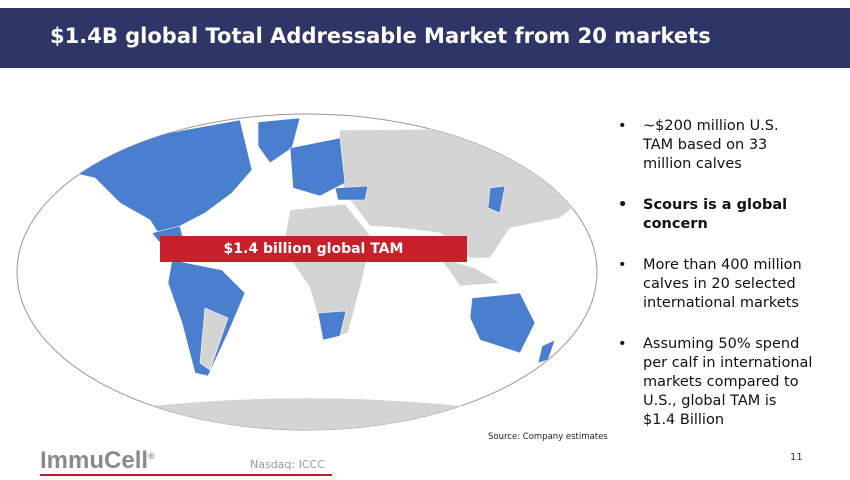 The image size is (850, 480). I want to click on logo: ImmuCell®, so click(97, 461).